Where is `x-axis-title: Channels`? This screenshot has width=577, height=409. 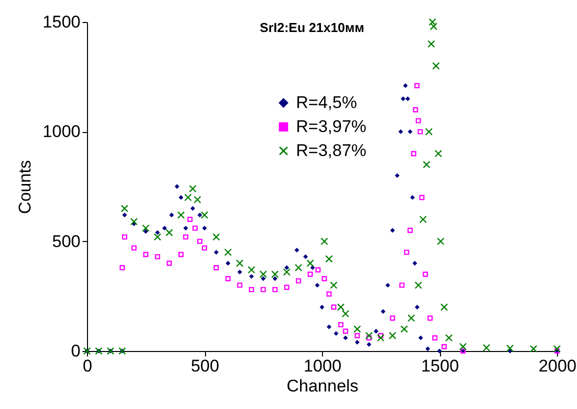
x-axis-title: Channels is located at coordinates (322, 386).